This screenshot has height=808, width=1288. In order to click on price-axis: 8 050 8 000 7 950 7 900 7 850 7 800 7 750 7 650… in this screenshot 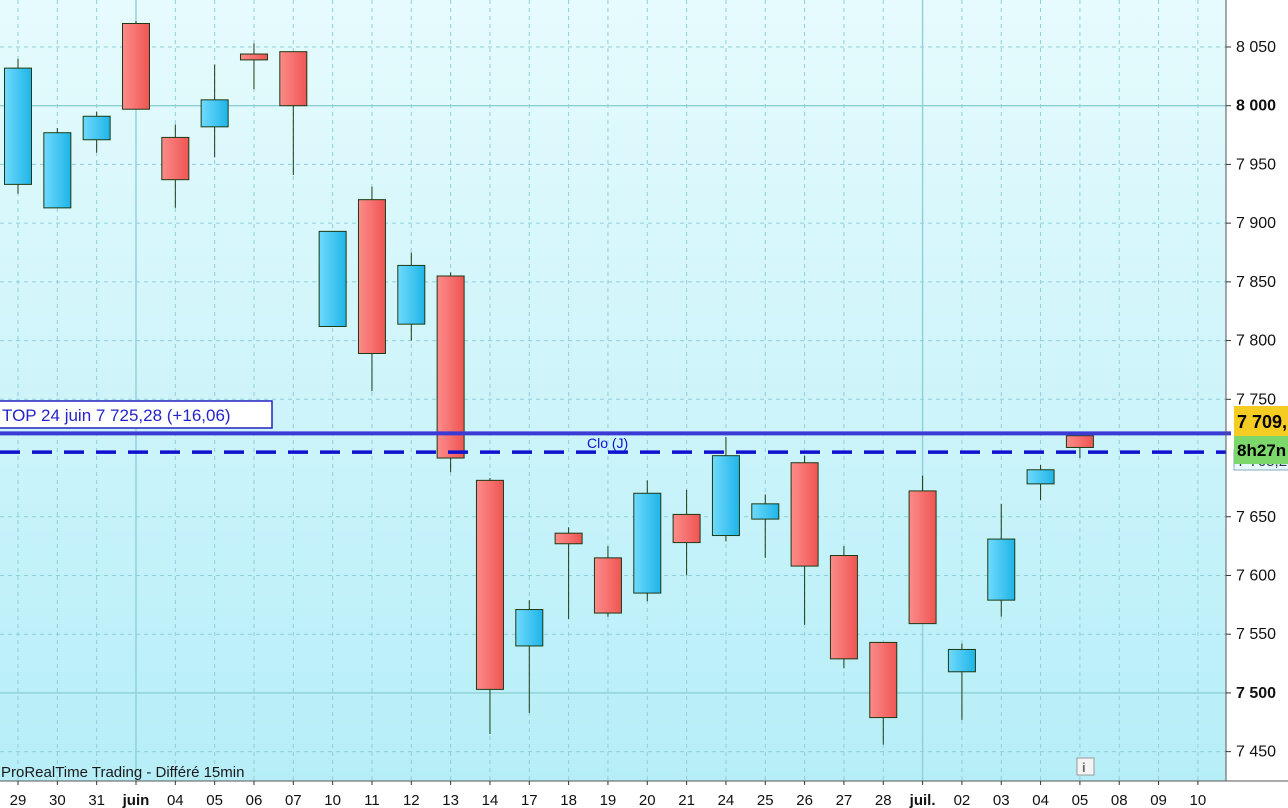, I will do `click(1250, 390)`.